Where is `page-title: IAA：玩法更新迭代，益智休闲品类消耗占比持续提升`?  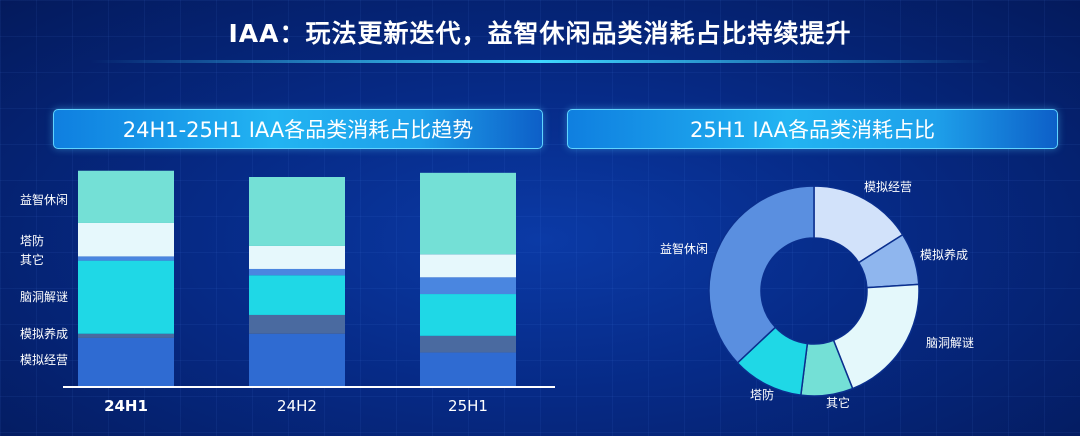
page-title: IAA：玩法更新迭代，益智休闲品类消耗占比持续提升 is located at coordinates (540, 33).